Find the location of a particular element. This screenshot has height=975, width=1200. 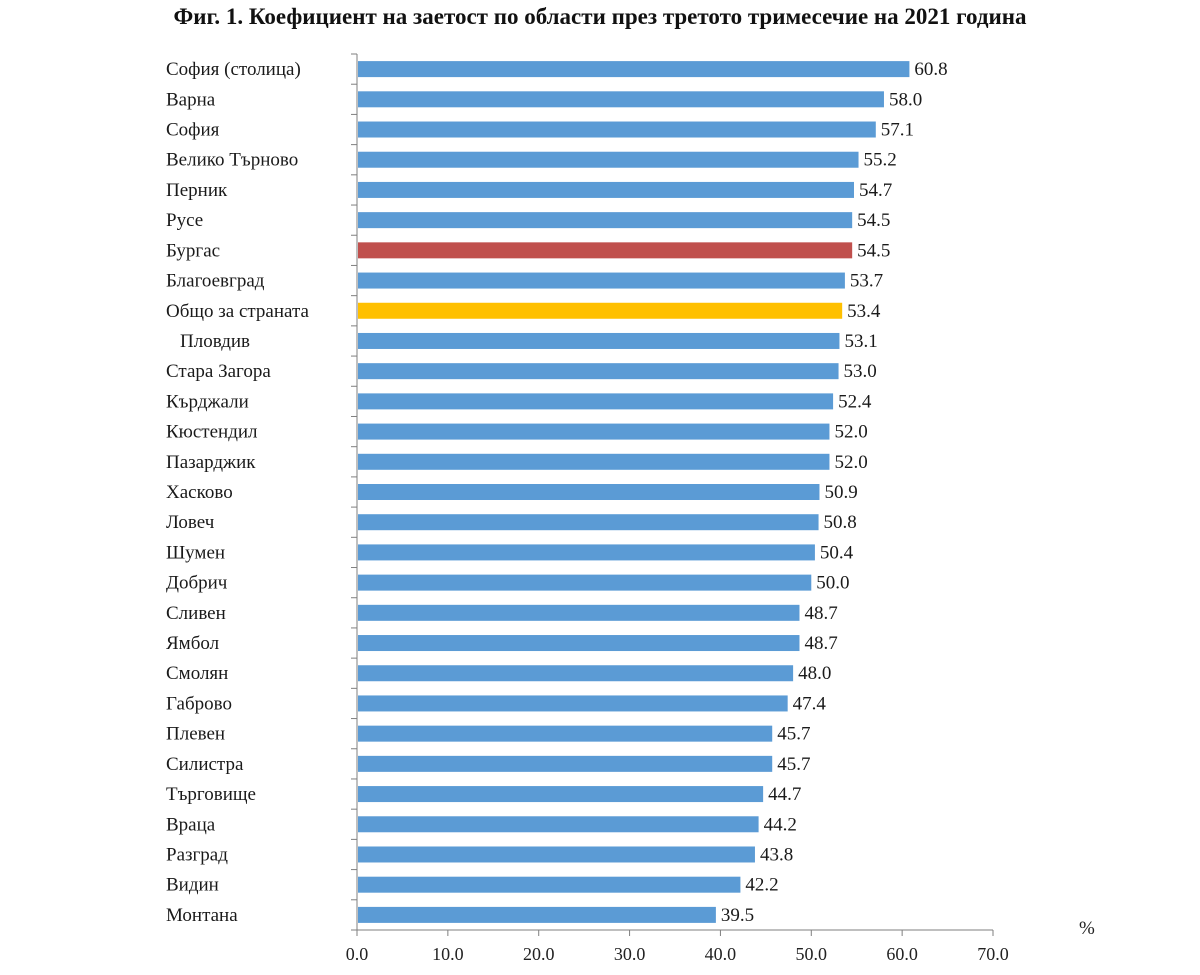

value-label: 52.4 is located at coordinates (855, 401).